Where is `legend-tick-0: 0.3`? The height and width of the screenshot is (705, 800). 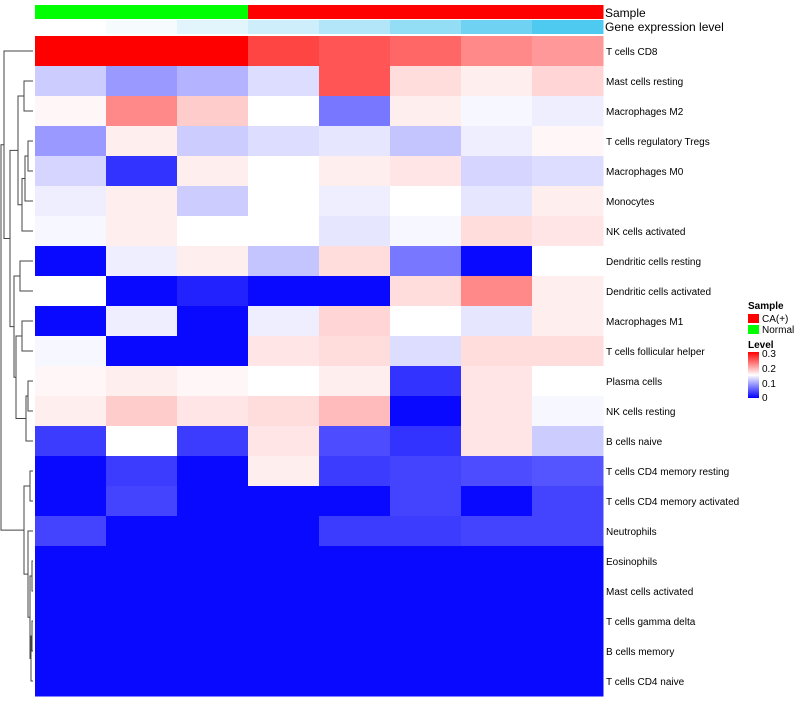
legend-tick-0: 0.3 is located at coordinates (769, 354).